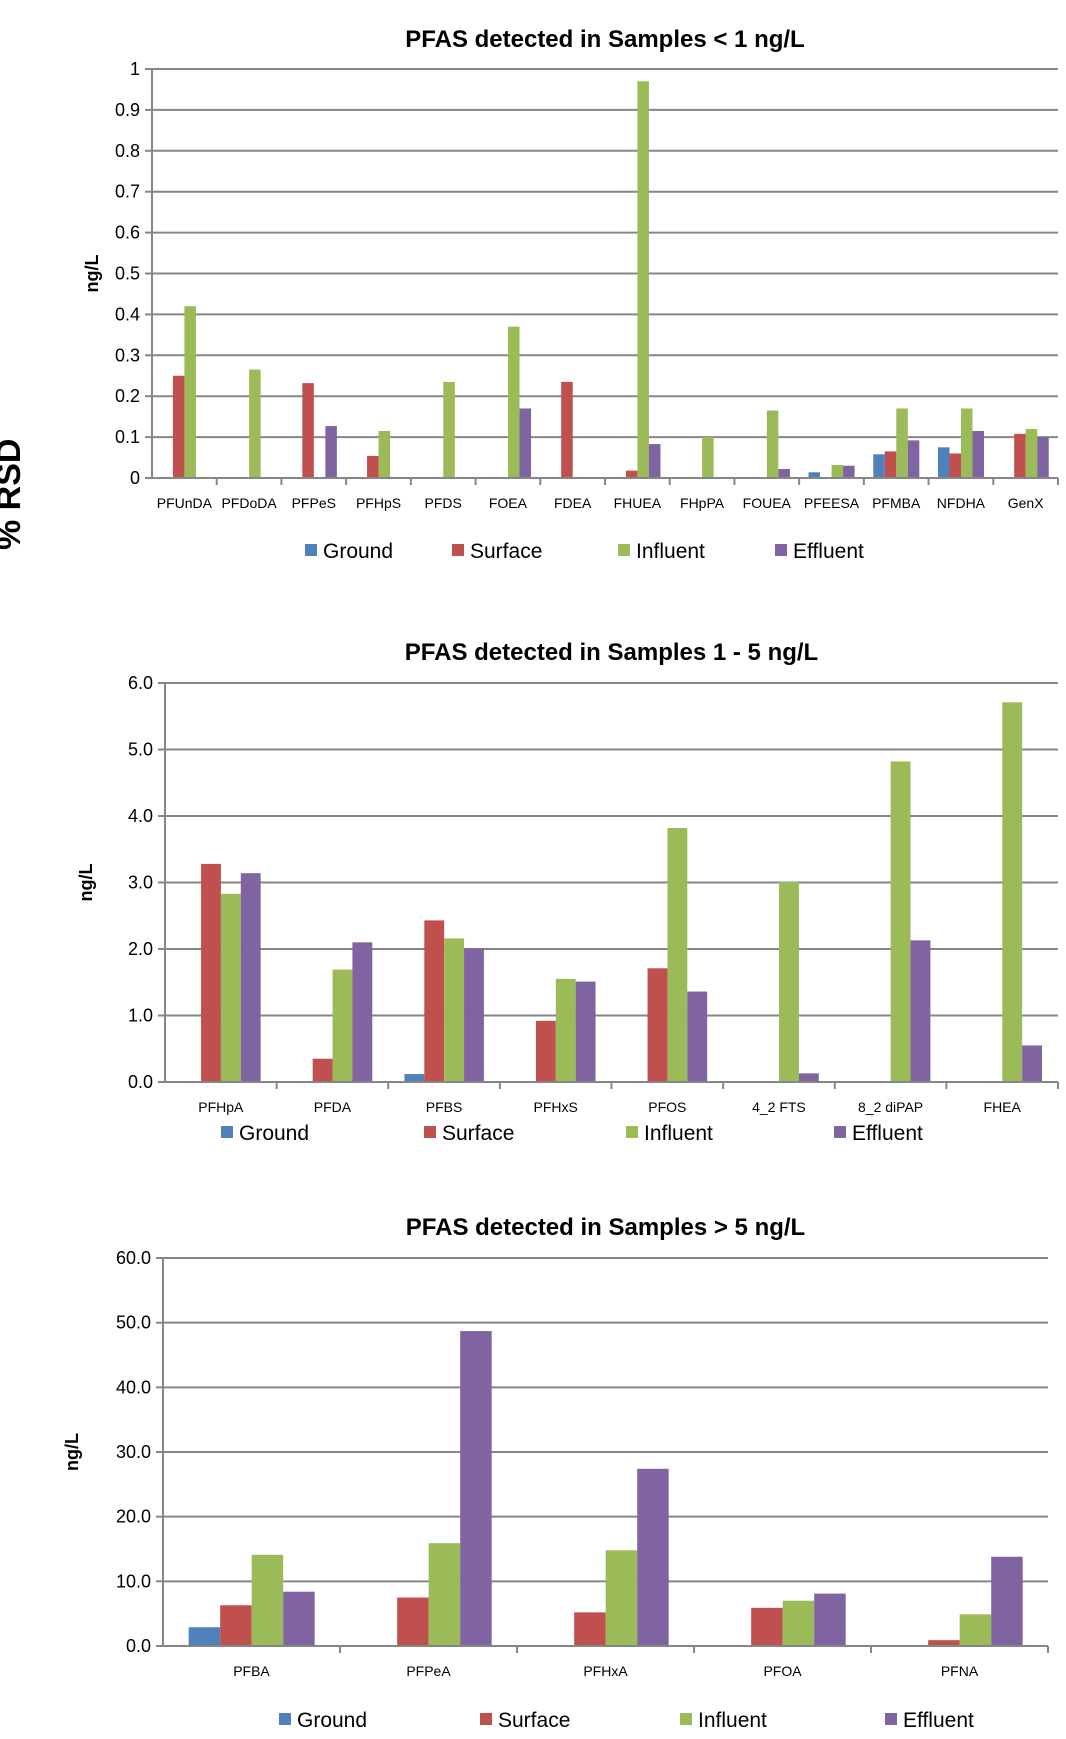 The height and width of the screenshot is (1739, 1066). Describe the element at coordinates (890, 1107) in the screenshot. I see `x-tick-label: 8_2 diPAP` at that location.